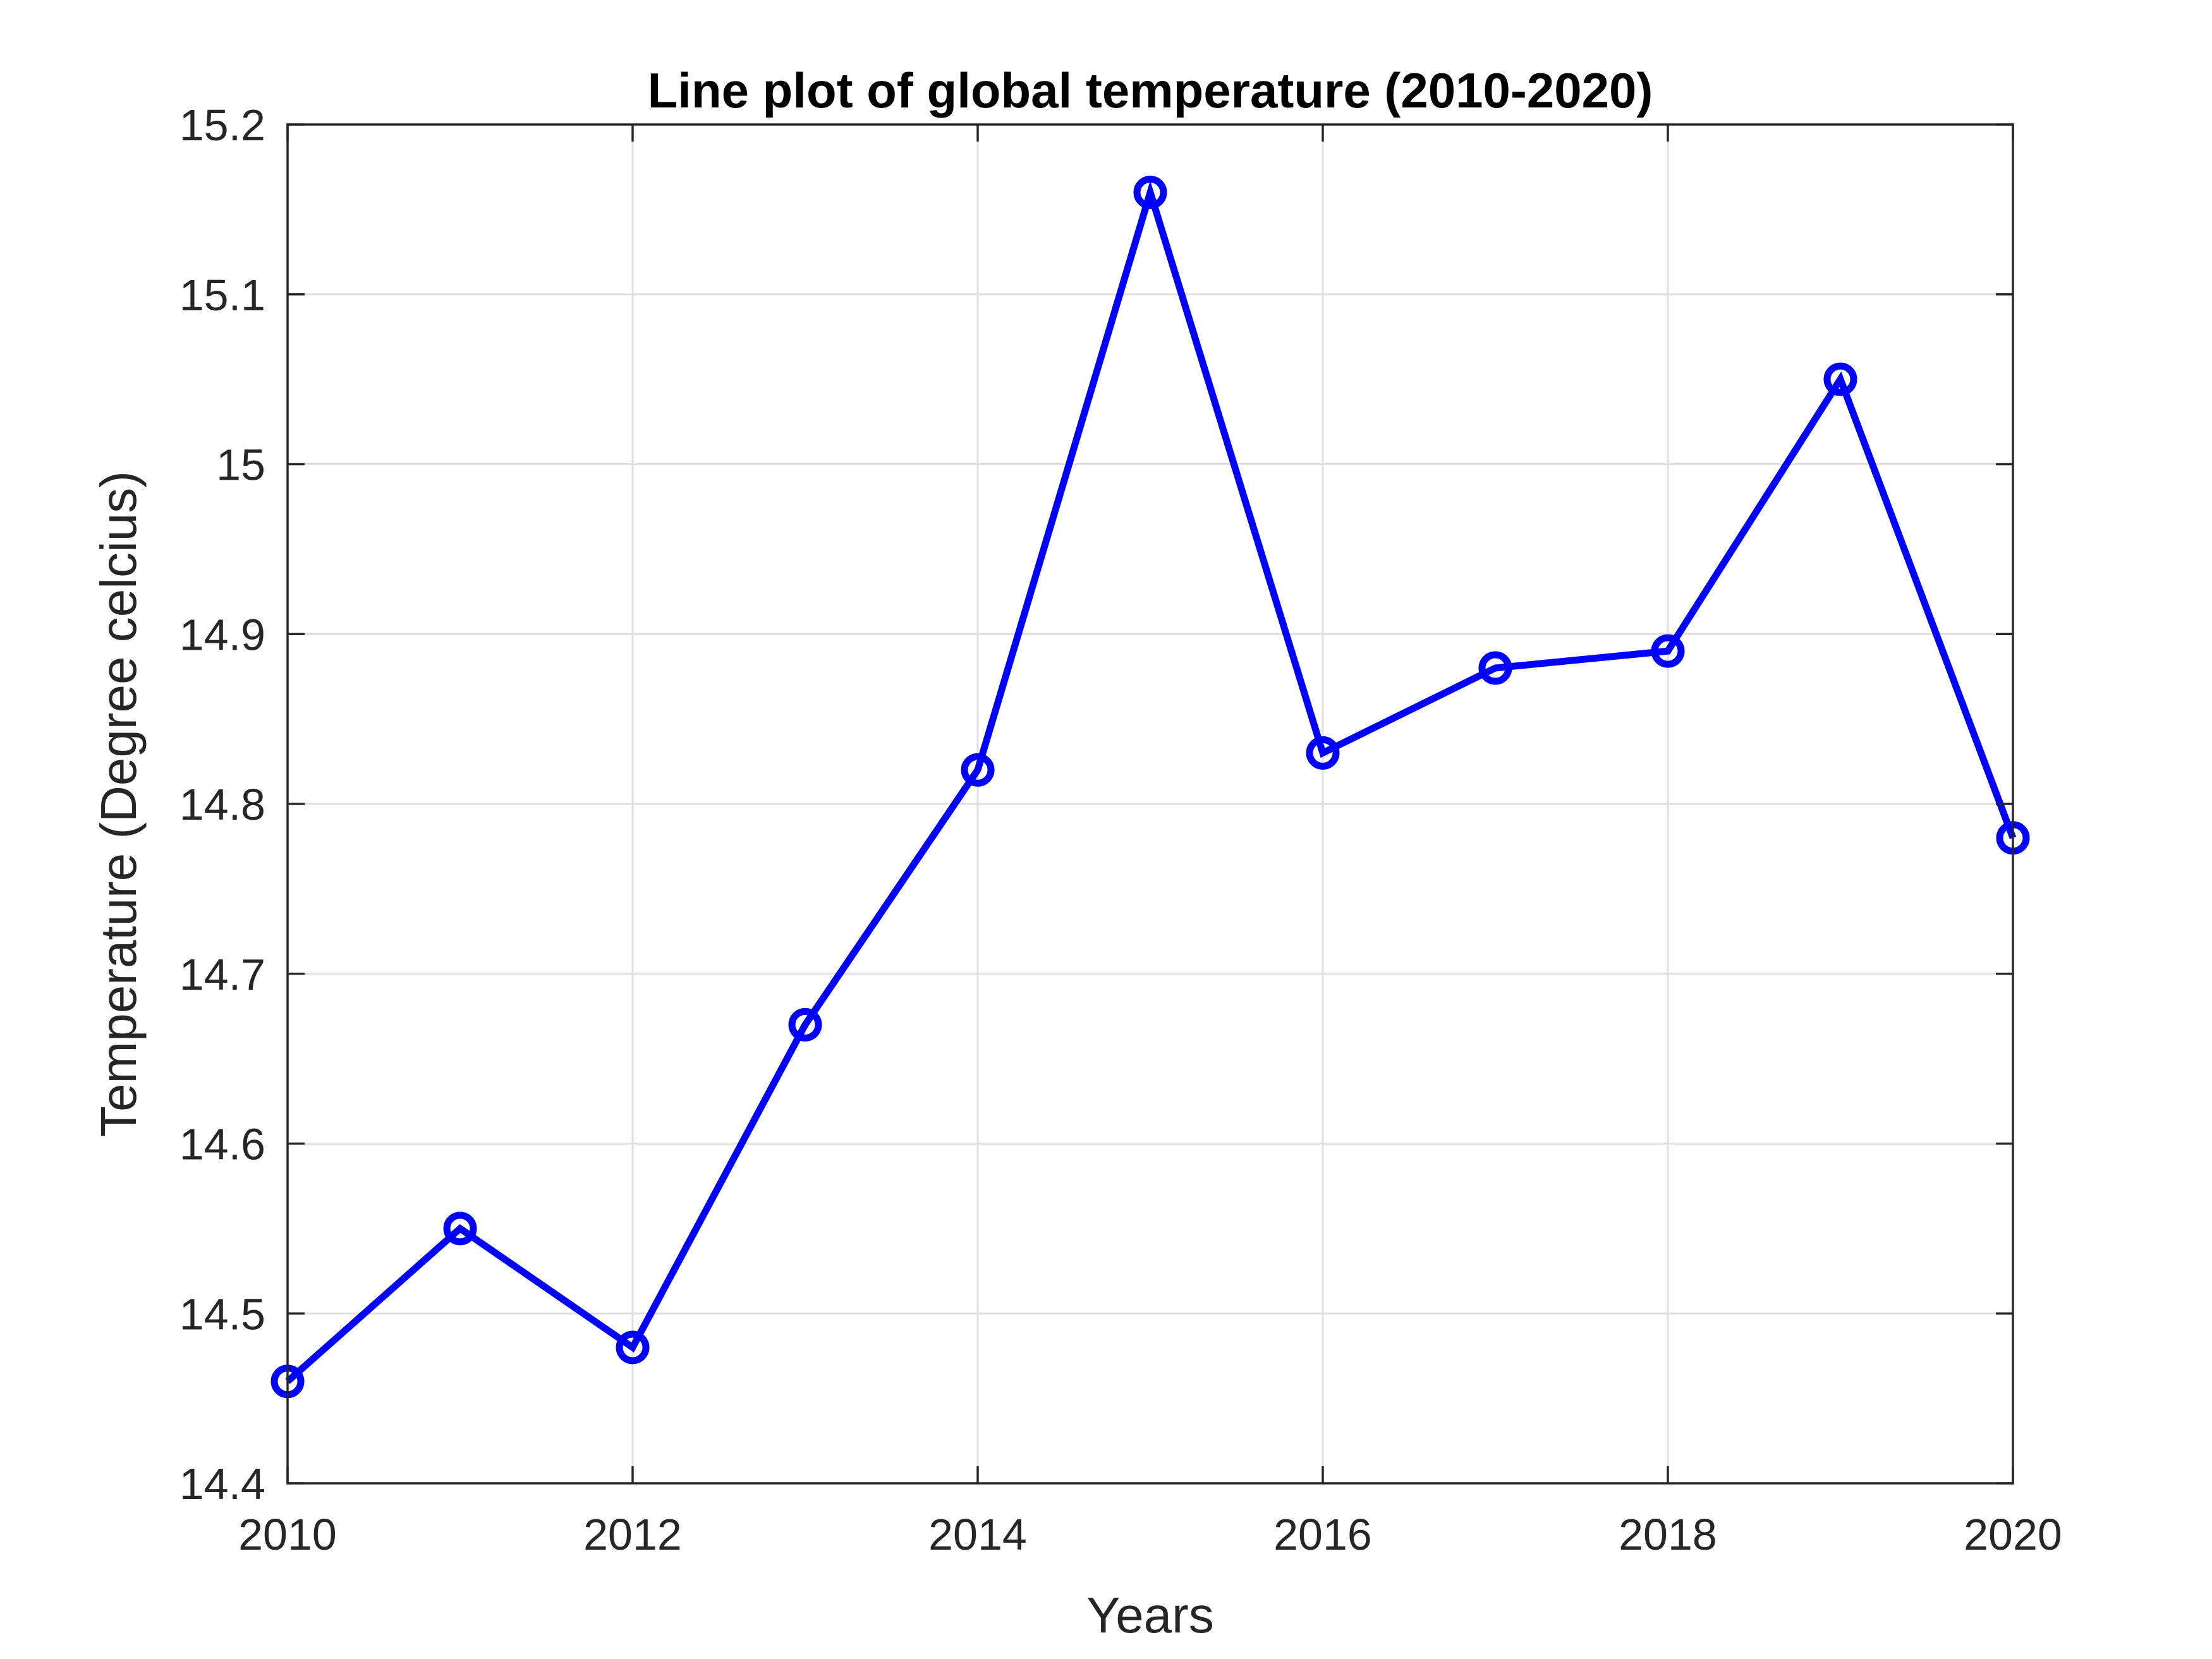 This screenshot has width=2212, height=1659. What do you see at coordinates (1150, 1534) in the screenshot?
I see `x-tick-labels: 2010 2012 2014 2016 2018 2020` at bounding box center [1150, 1534].